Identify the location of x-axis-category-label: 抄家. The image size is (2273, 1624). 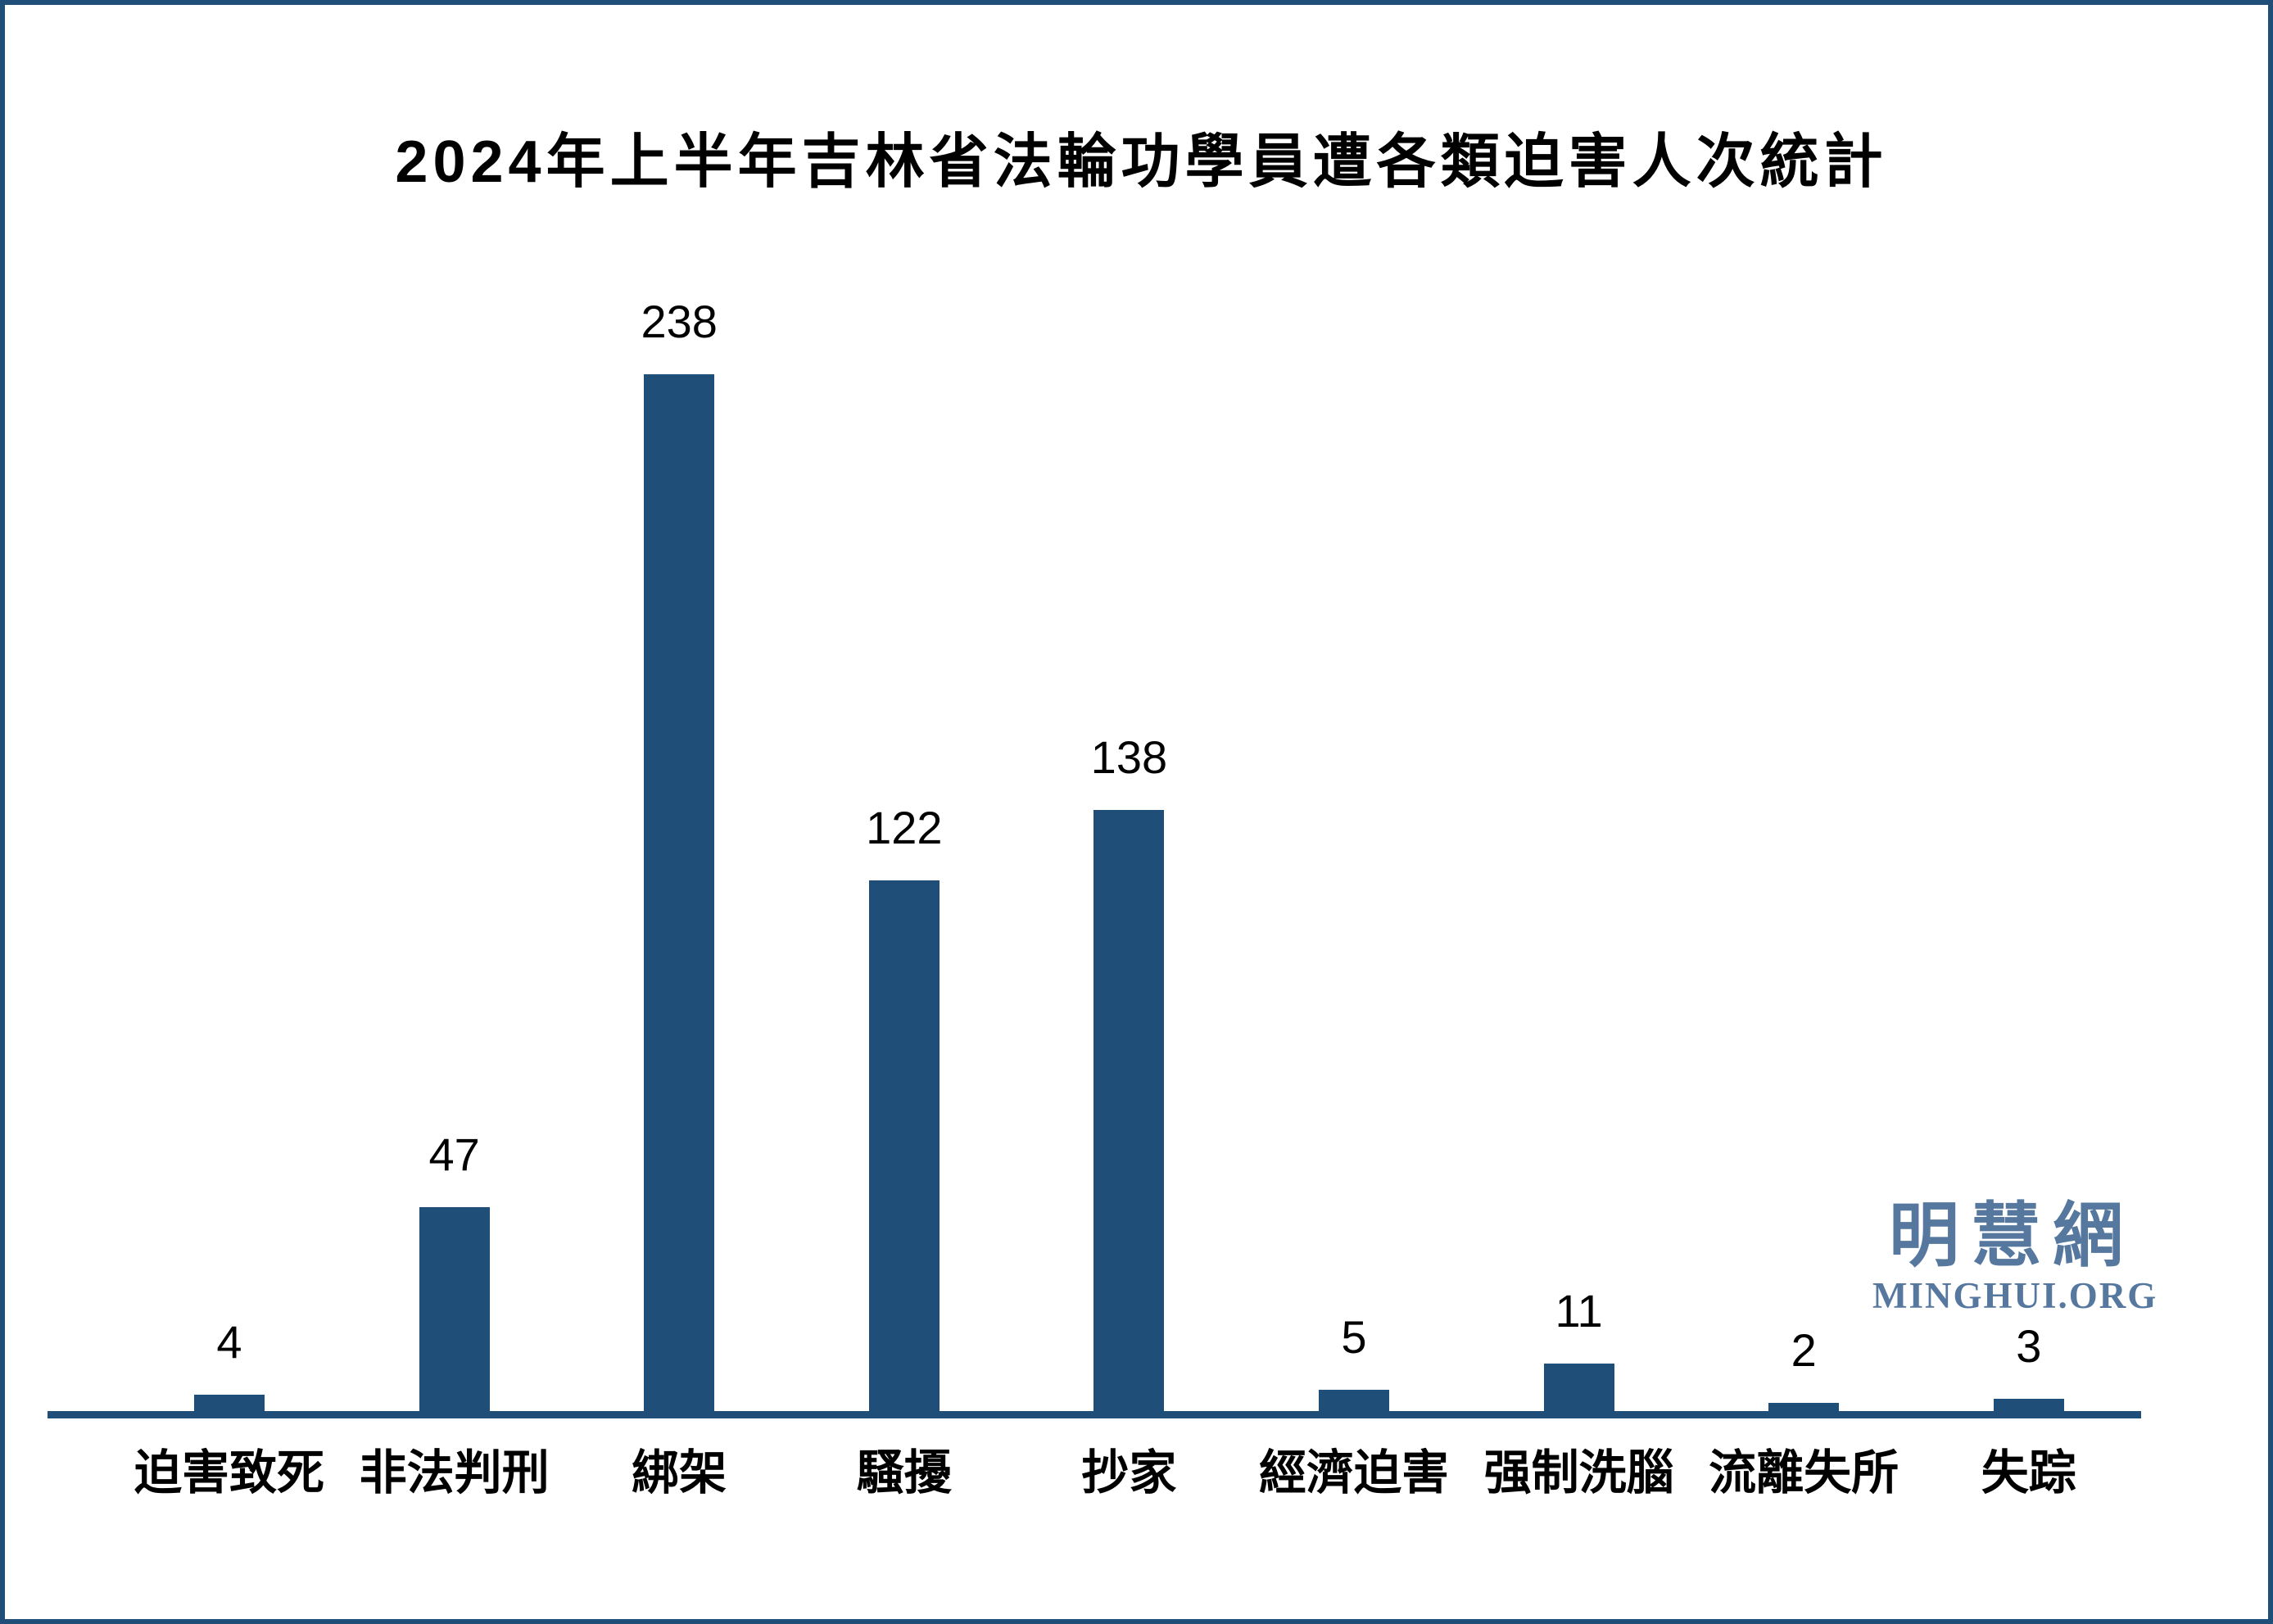
(1129, 1473).